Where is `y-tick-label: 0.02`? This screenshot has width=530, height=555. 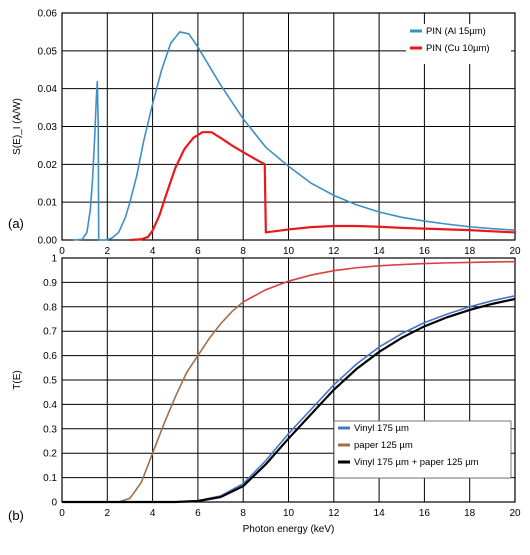
y-tick-label: 0.02 is located at coordinates (48, 165).